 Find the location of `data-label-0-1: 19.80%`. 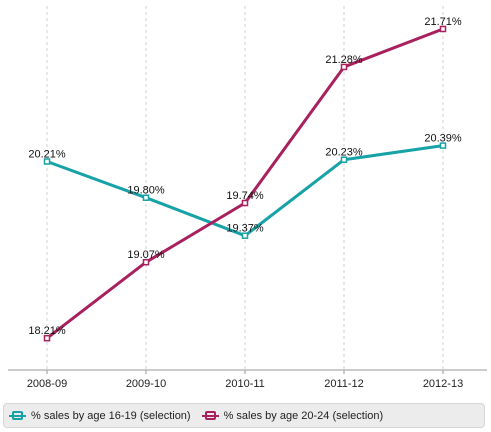

data-label-0-1: 19.80% is located at coordinates (146, 191).